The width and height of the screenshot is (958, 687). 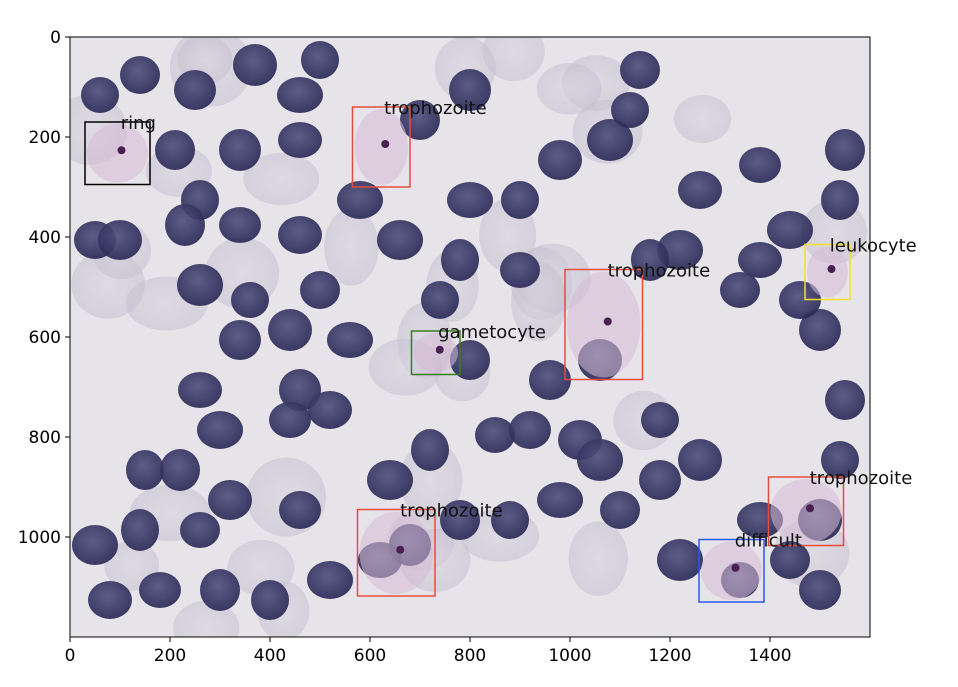 What do you see at coordinates (45, 238) in the screenshot?
I see `y-tick-label: 400` at bounding box center [45, 238].